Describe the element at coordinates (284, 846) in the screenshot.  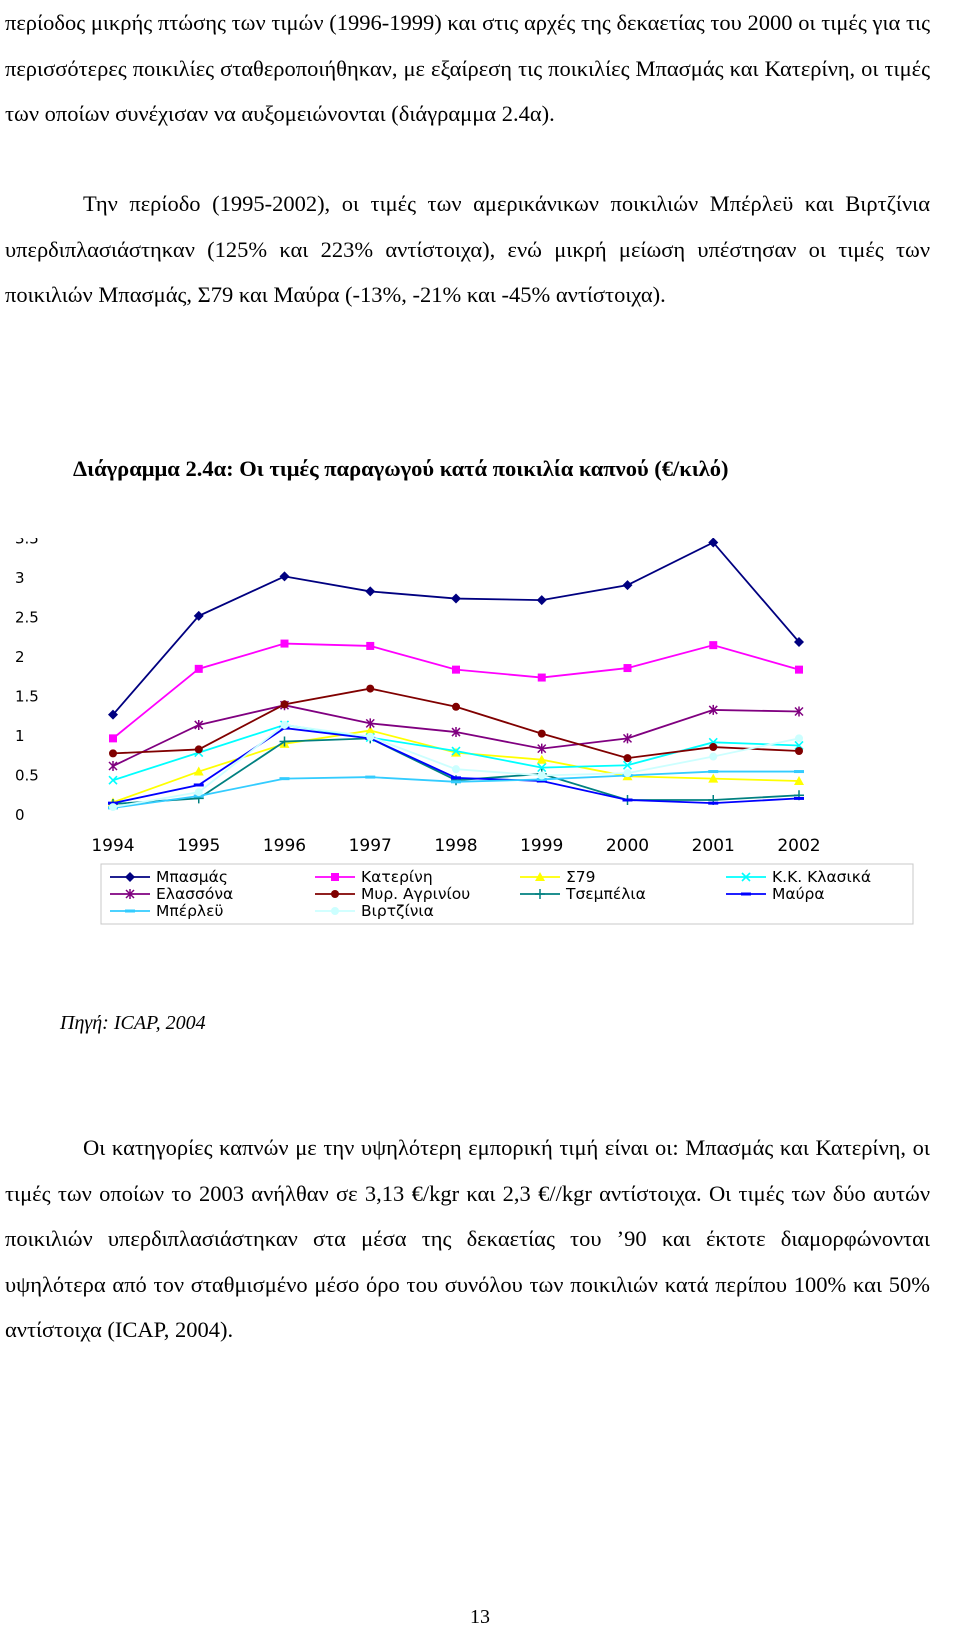
I see `x-tick-label: 1996` at that location.